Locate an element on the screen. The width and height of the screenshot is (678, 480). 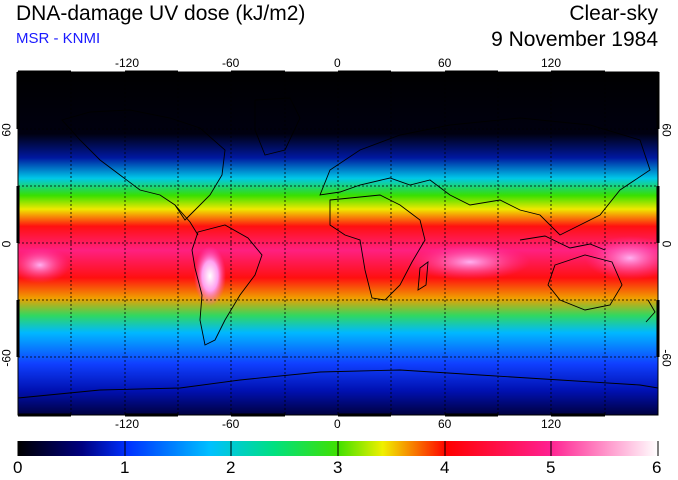
lon-tick-top: 60 is located at coordinates (445, 63).